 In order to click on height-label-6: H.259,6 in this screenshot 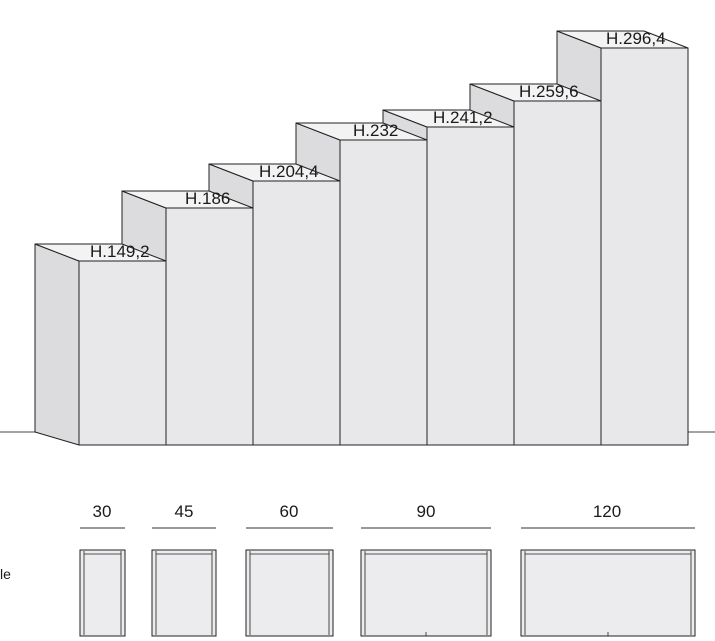, I will do `click(549, 91)`.